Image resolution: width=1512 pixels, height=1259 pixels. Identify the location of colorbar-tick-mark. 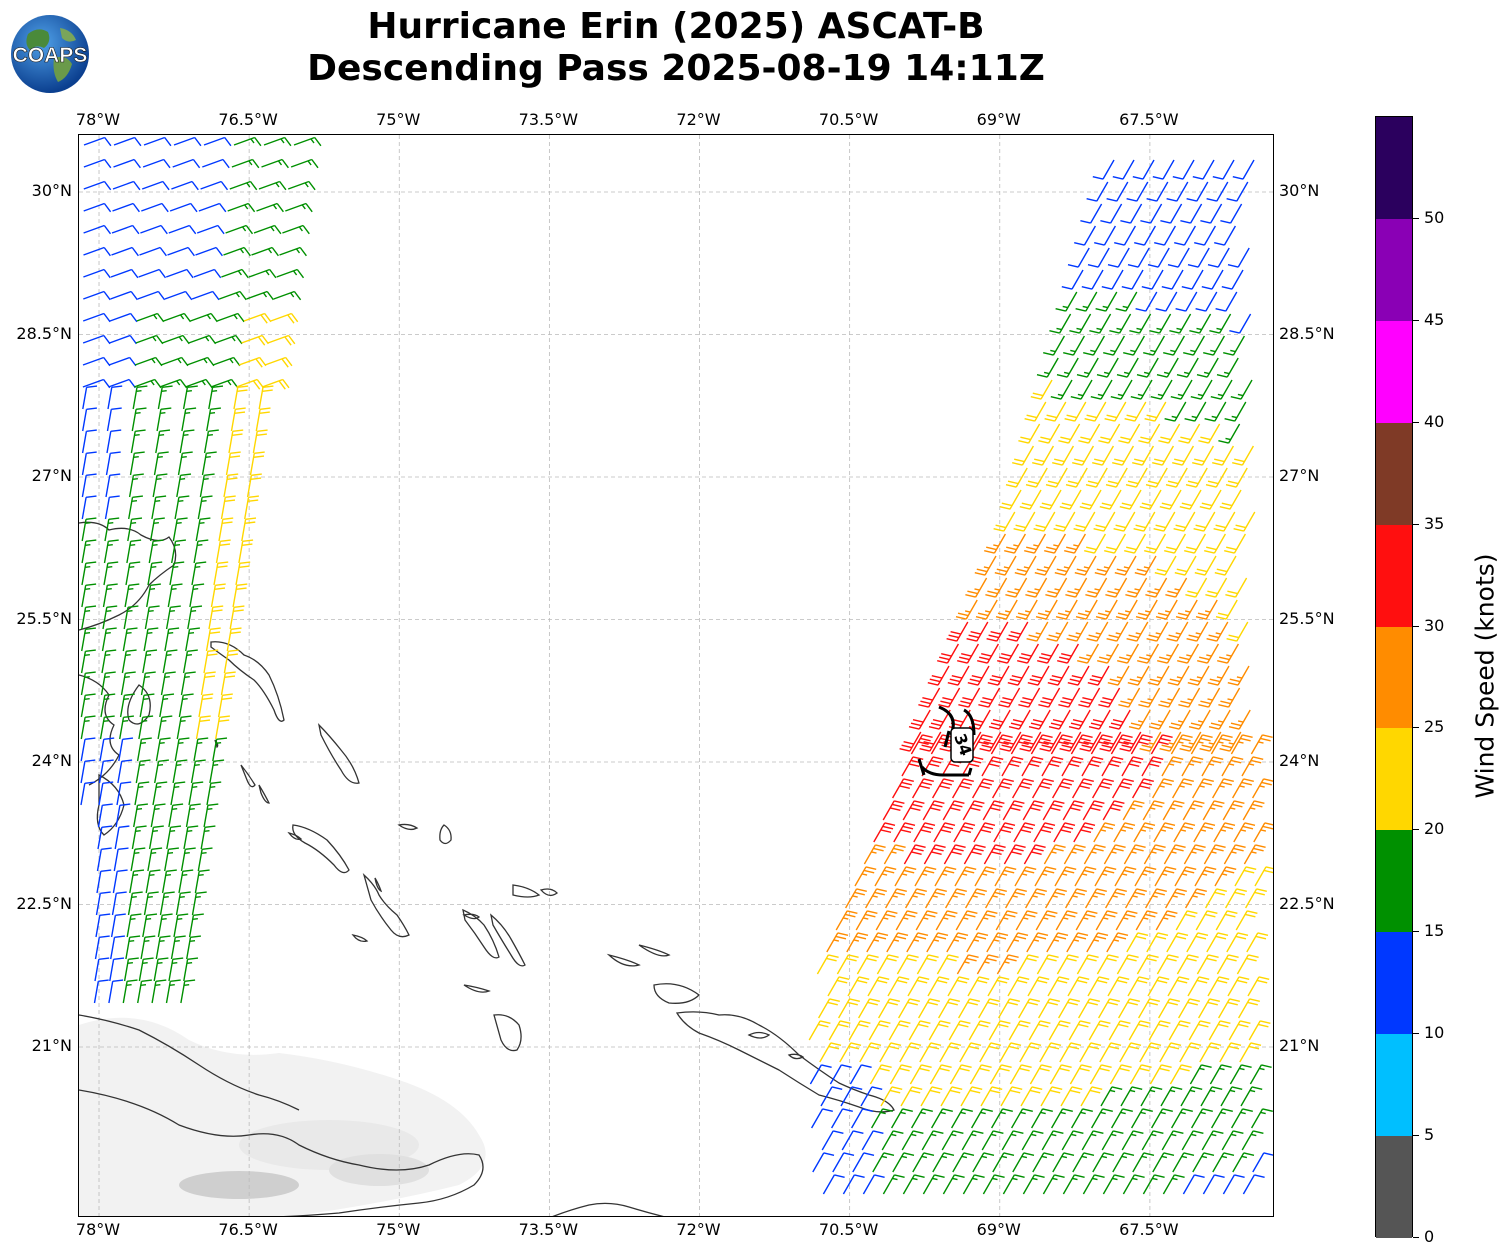
(1416, 626).